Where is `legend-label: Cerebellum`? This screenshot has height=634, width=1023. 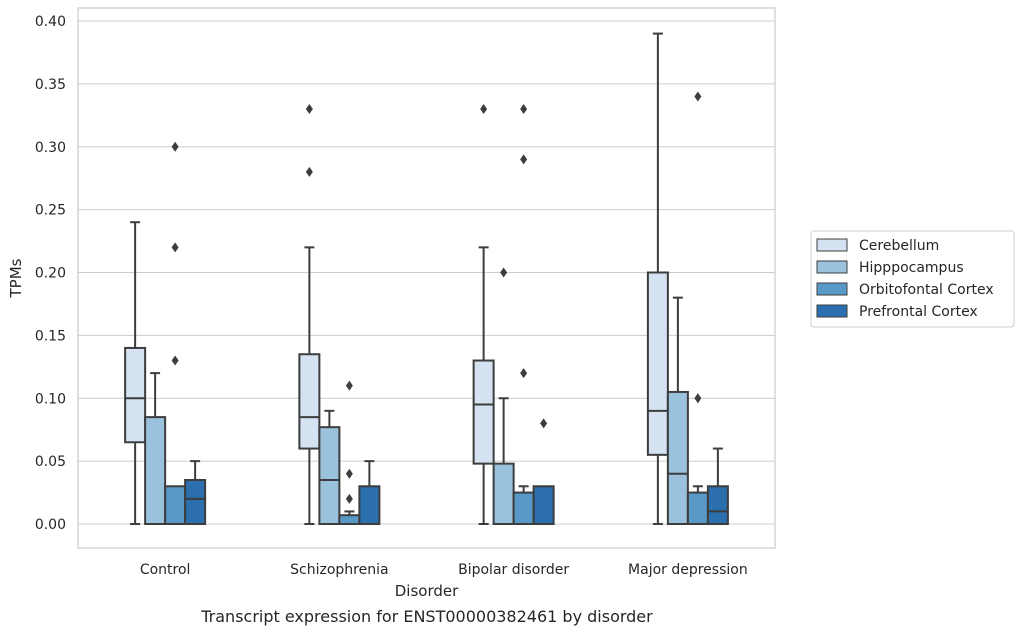 legend-label: Cerebellum is located at coordinates (899, 246).